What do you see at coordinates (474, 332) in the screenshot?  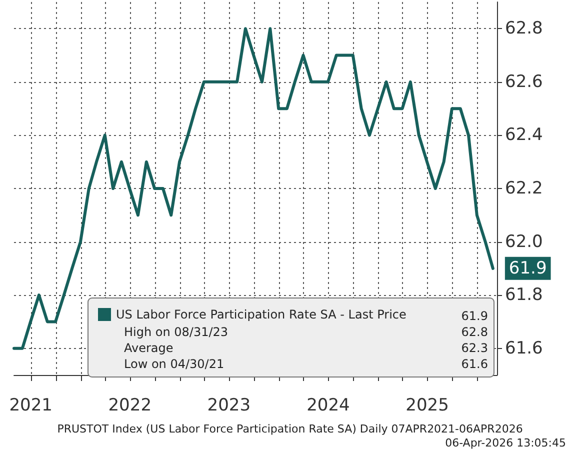 I see `annotation: 62.8` at bounding box center [474, 332].